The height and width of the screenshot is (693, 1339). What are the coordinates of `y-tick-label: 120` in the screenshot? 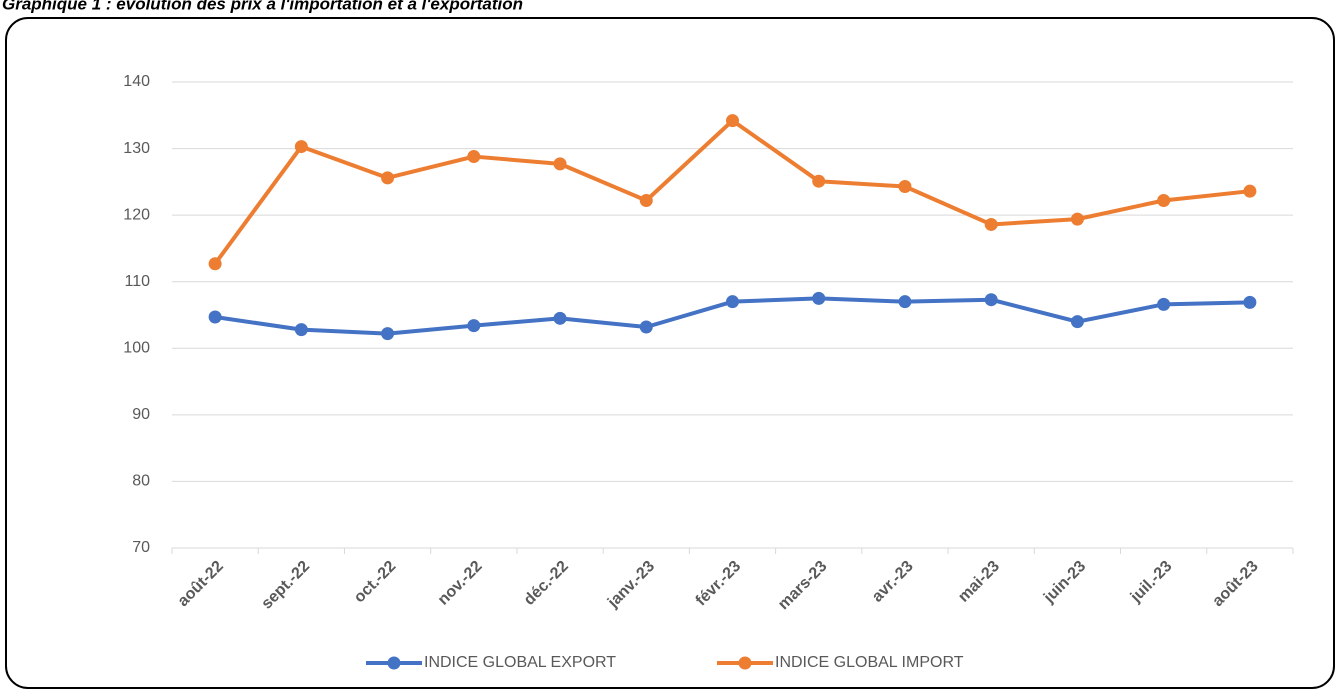 It's located at (136, 214).